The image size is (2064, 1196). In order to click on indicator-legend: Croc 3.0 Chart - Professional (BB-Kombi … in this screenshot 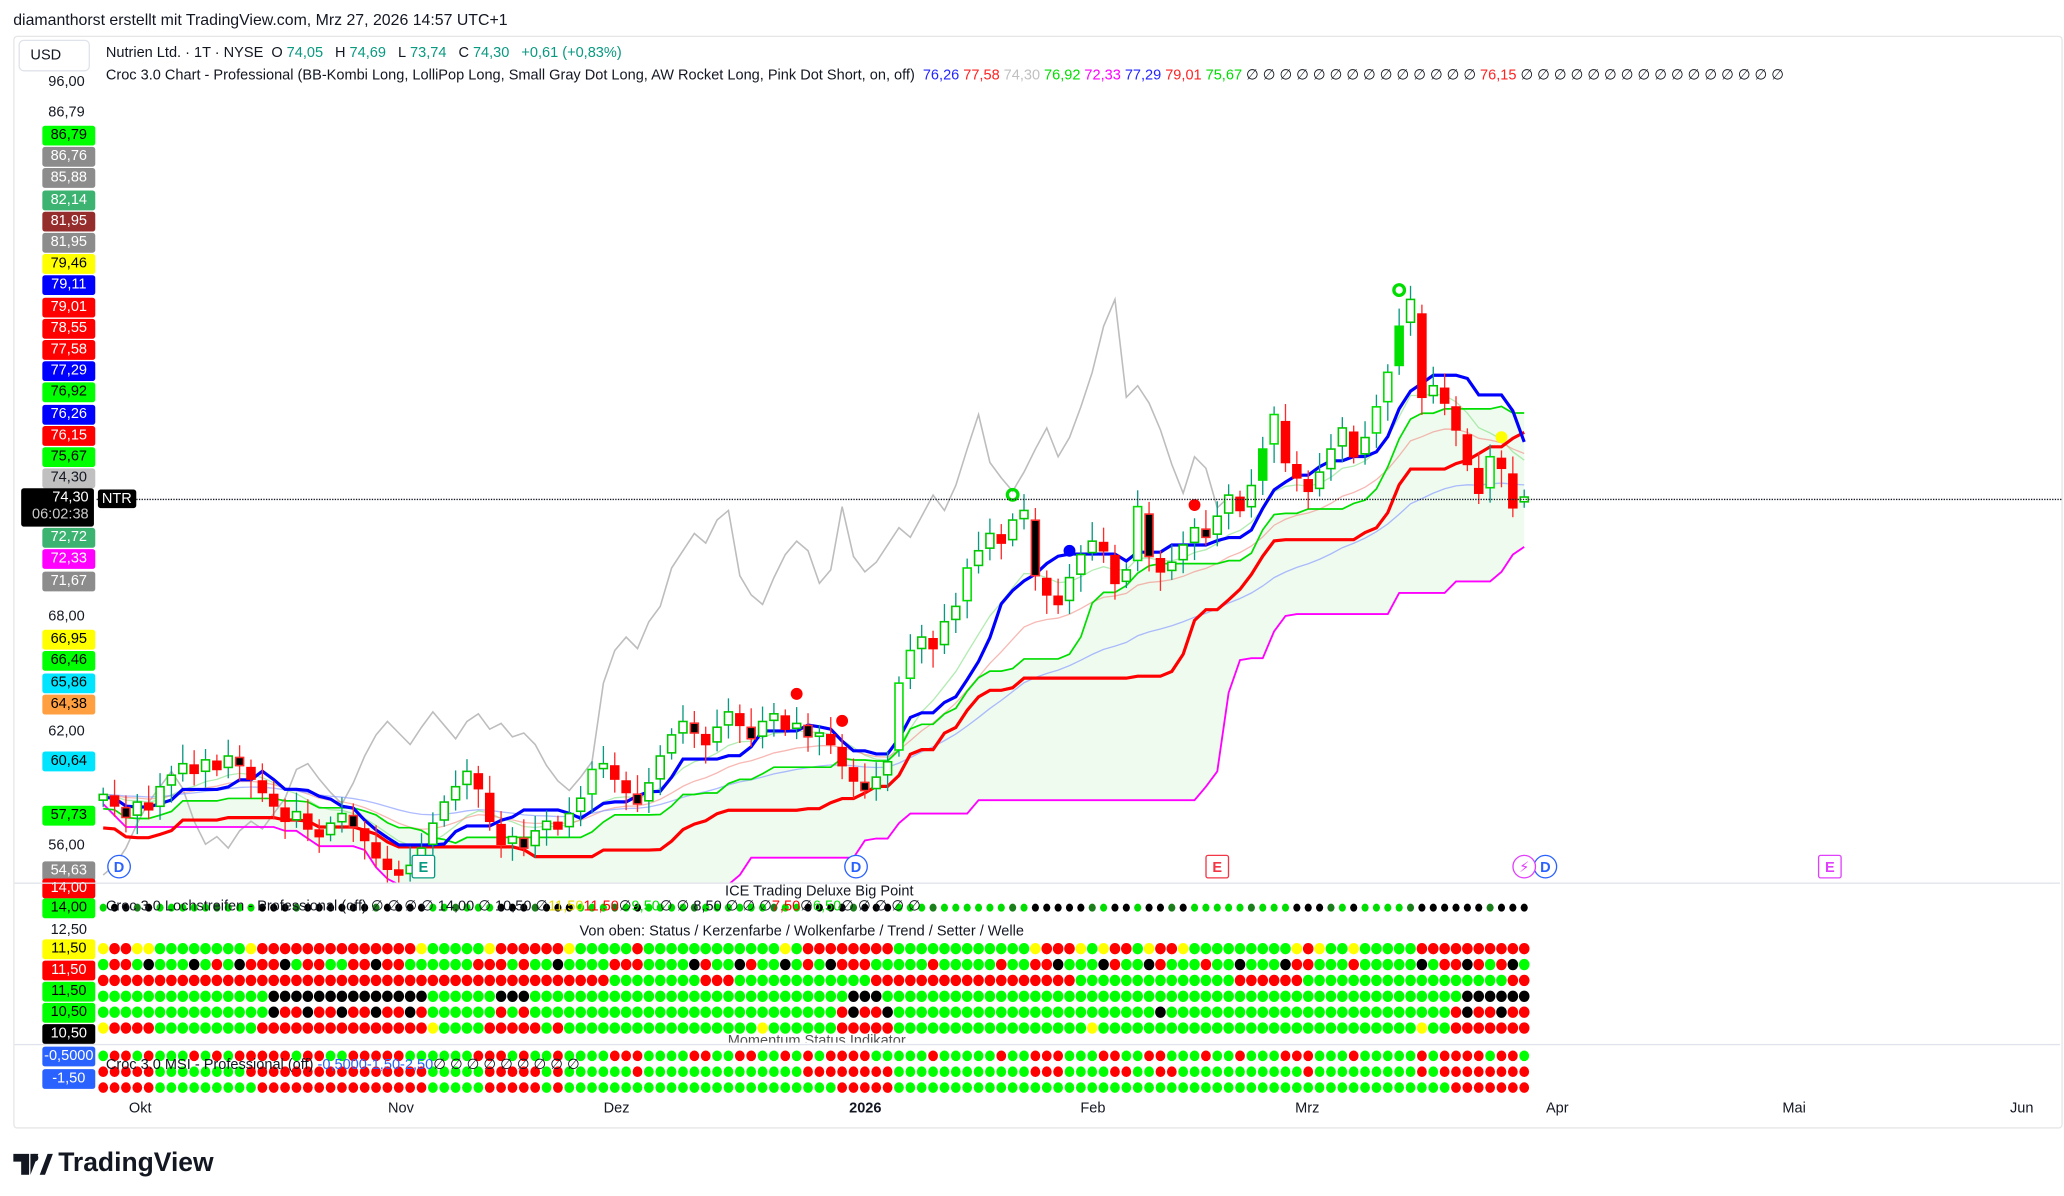, I will do `click(947, 74)`.